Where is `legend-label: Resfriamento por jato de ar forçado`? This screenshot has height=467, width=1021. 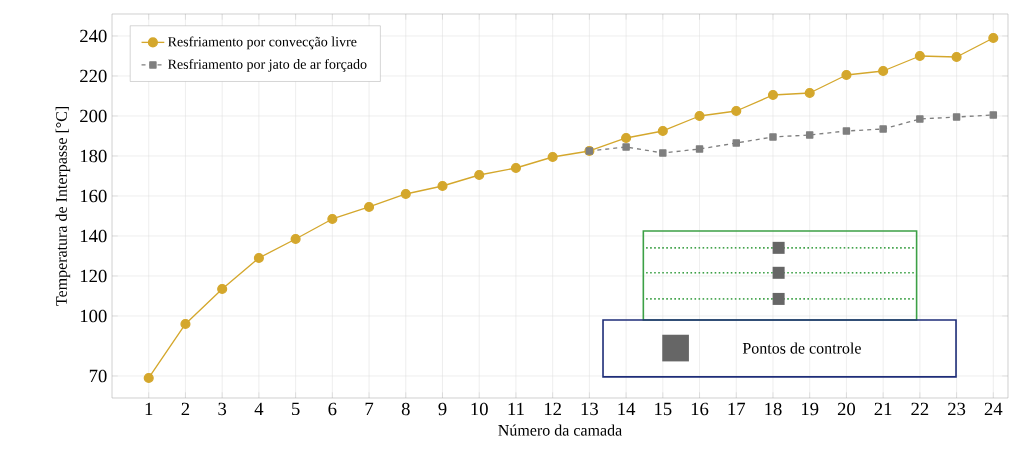
legend-label: Resfriamento por jato de ar forçado is located at coordinates (267, 65).